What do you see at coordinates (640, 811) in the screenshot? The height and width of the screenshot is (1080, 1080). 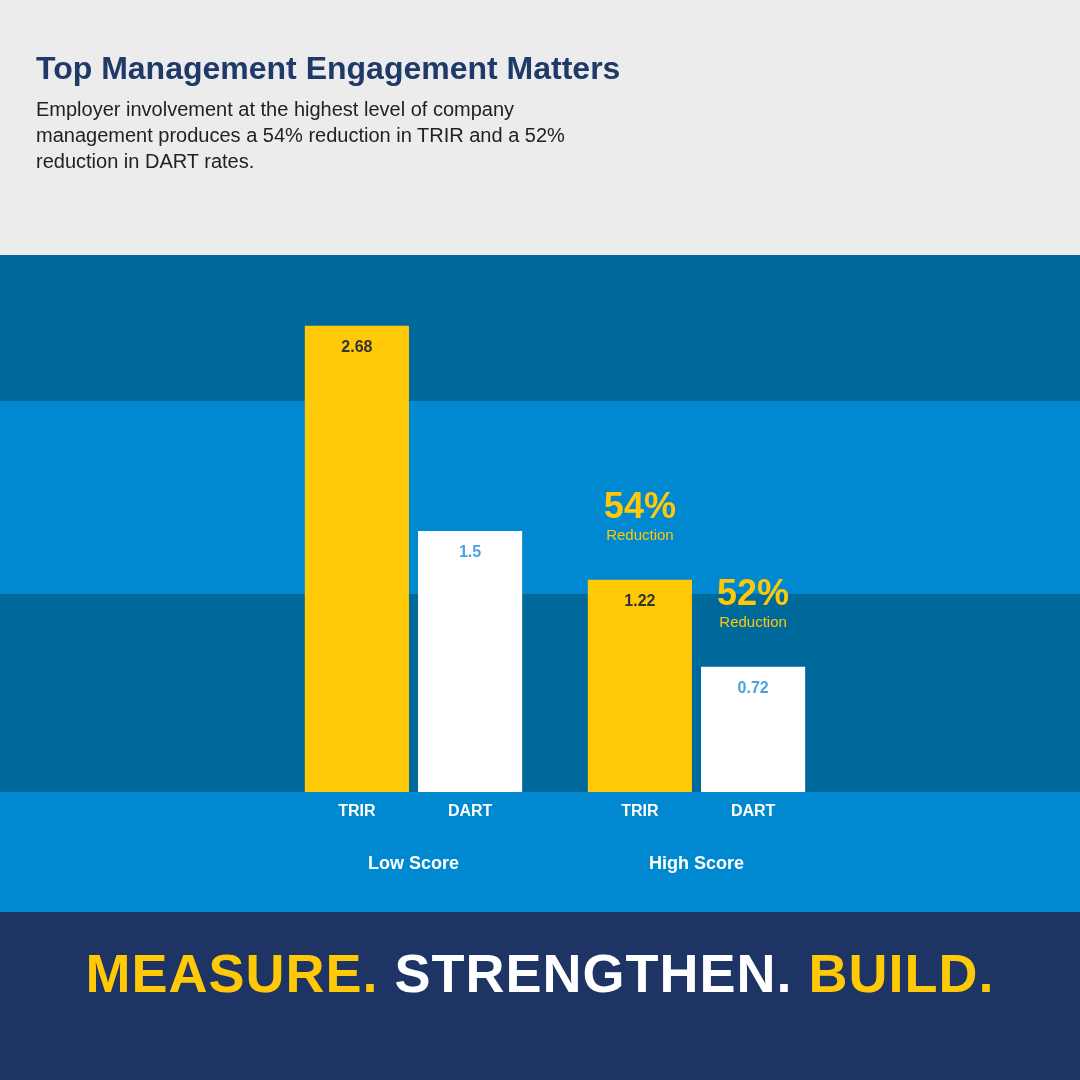 I see `text: TRIR` at bounding box center [640, 811].